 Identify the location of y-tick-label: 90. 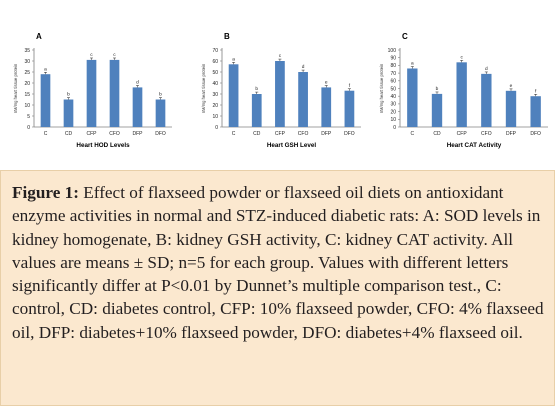
(393, 59).